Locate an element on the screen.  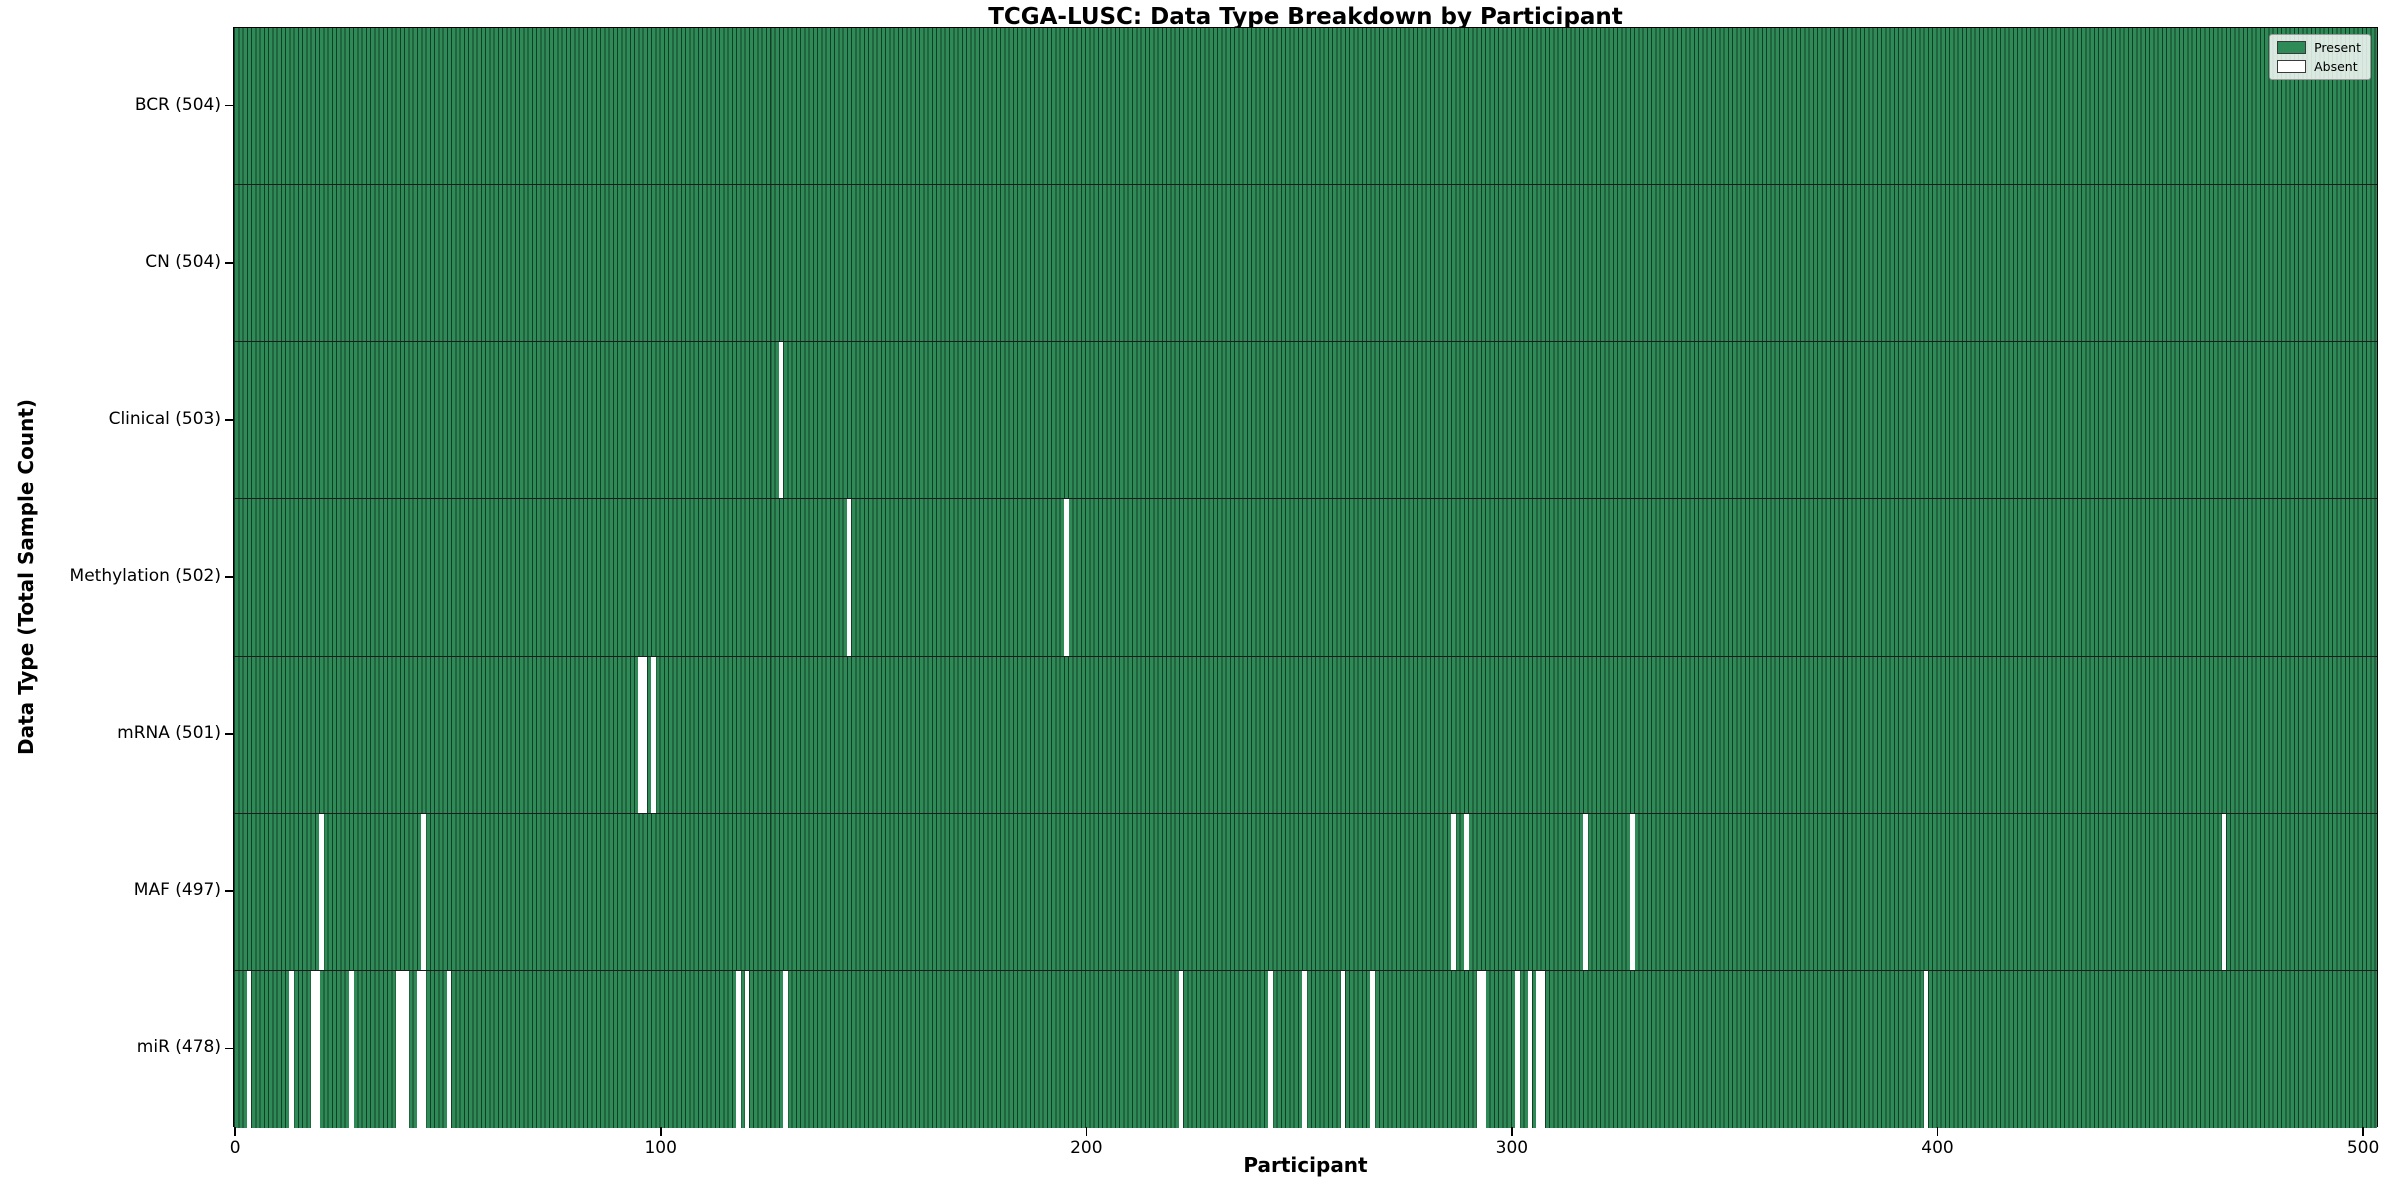
xtick-label-0: 0 is located at coordinates (235, 1148).